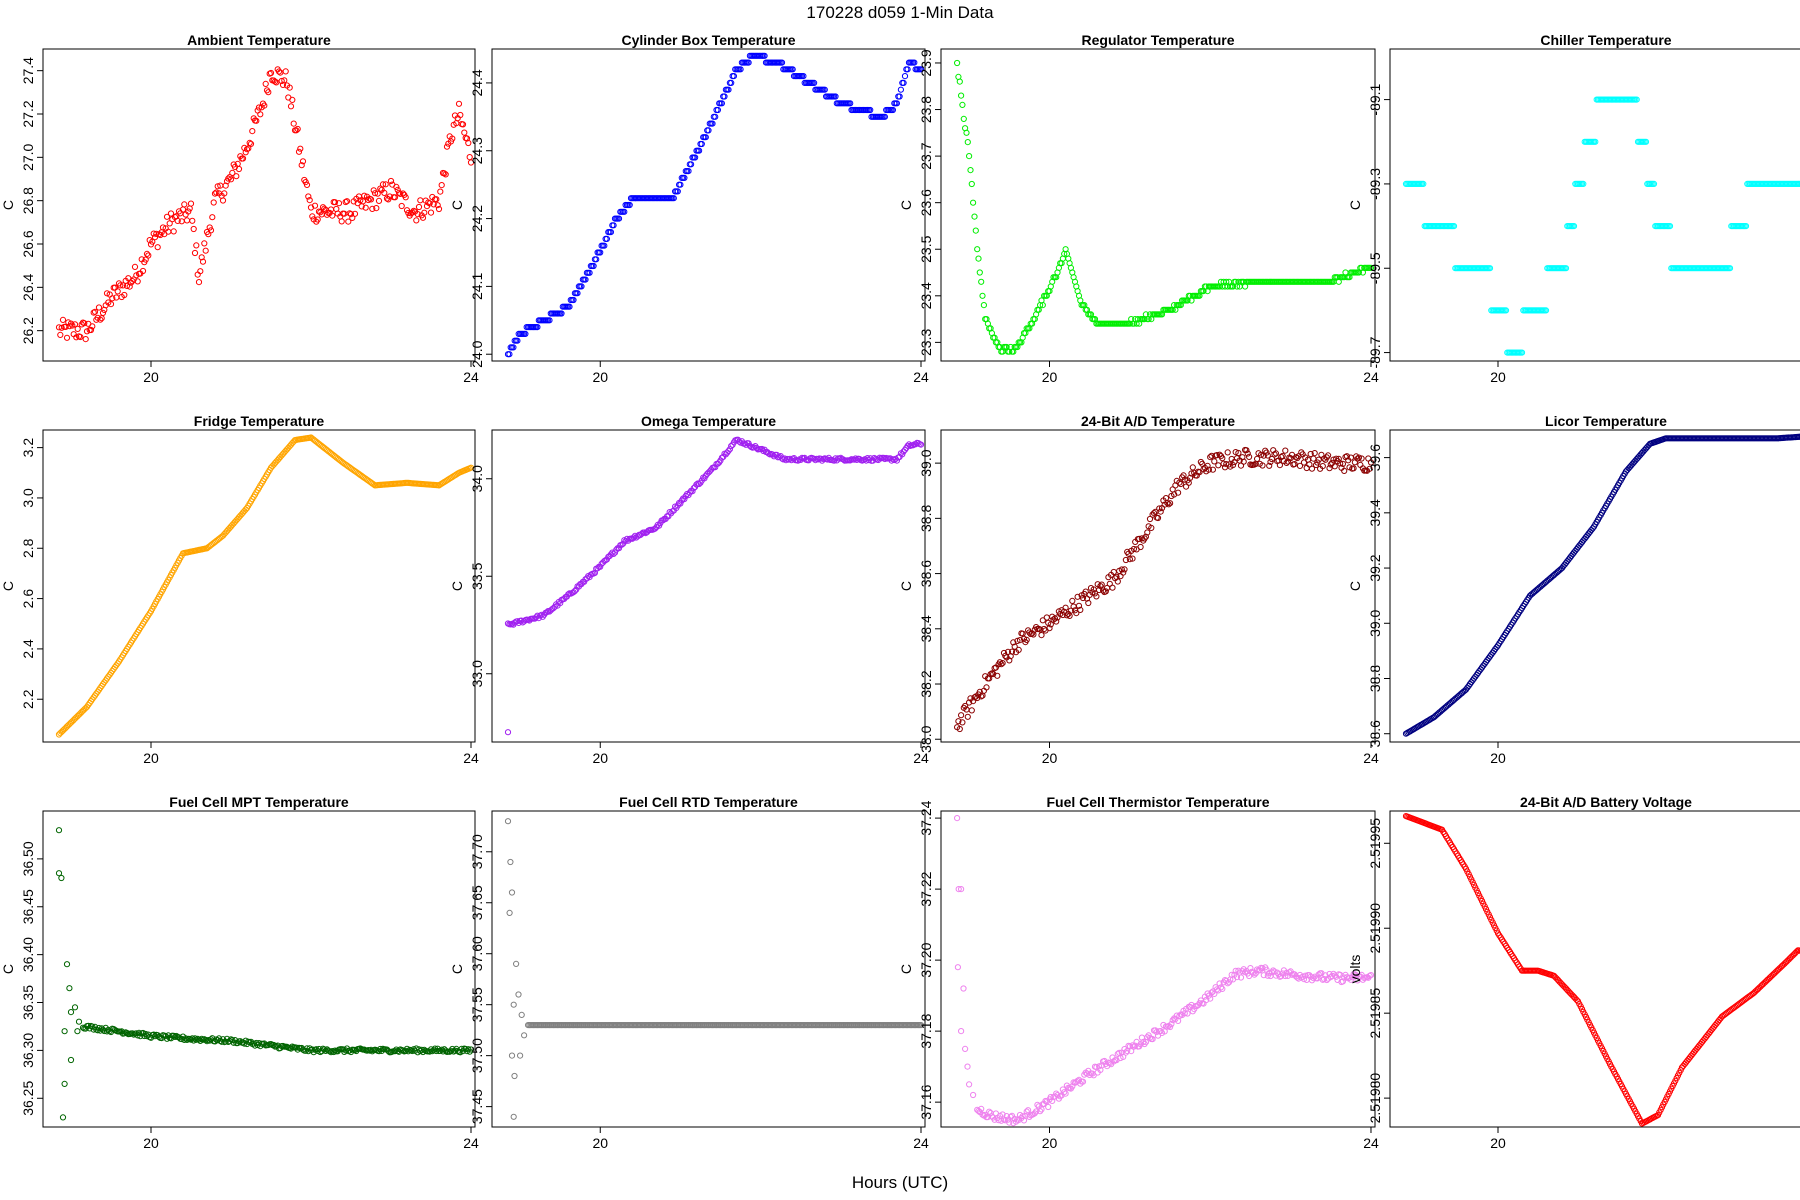 The height and width of the screenshot is (1200, 1800). I want to click on panel-title: Fridge Temperature, so click(259, 421).